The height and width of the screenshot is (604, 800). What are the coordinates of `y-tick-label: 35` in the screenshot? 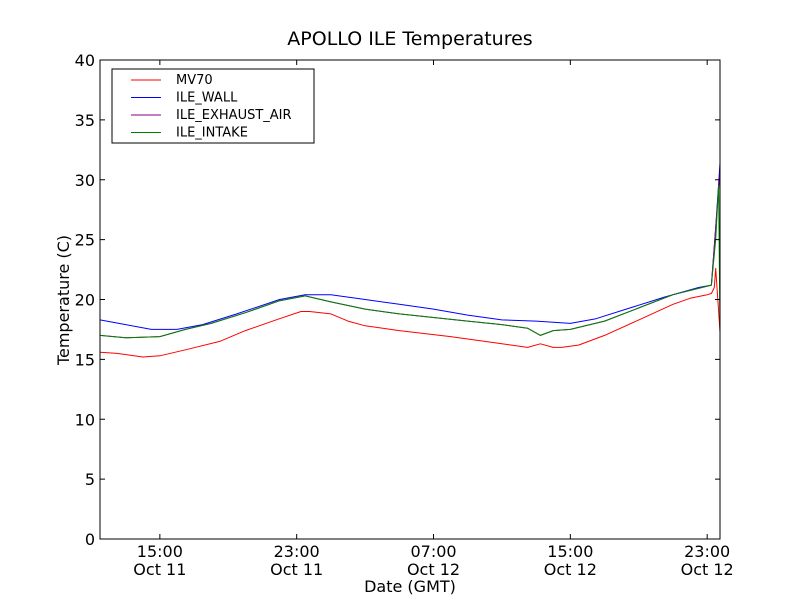 It's located at (85, 120).